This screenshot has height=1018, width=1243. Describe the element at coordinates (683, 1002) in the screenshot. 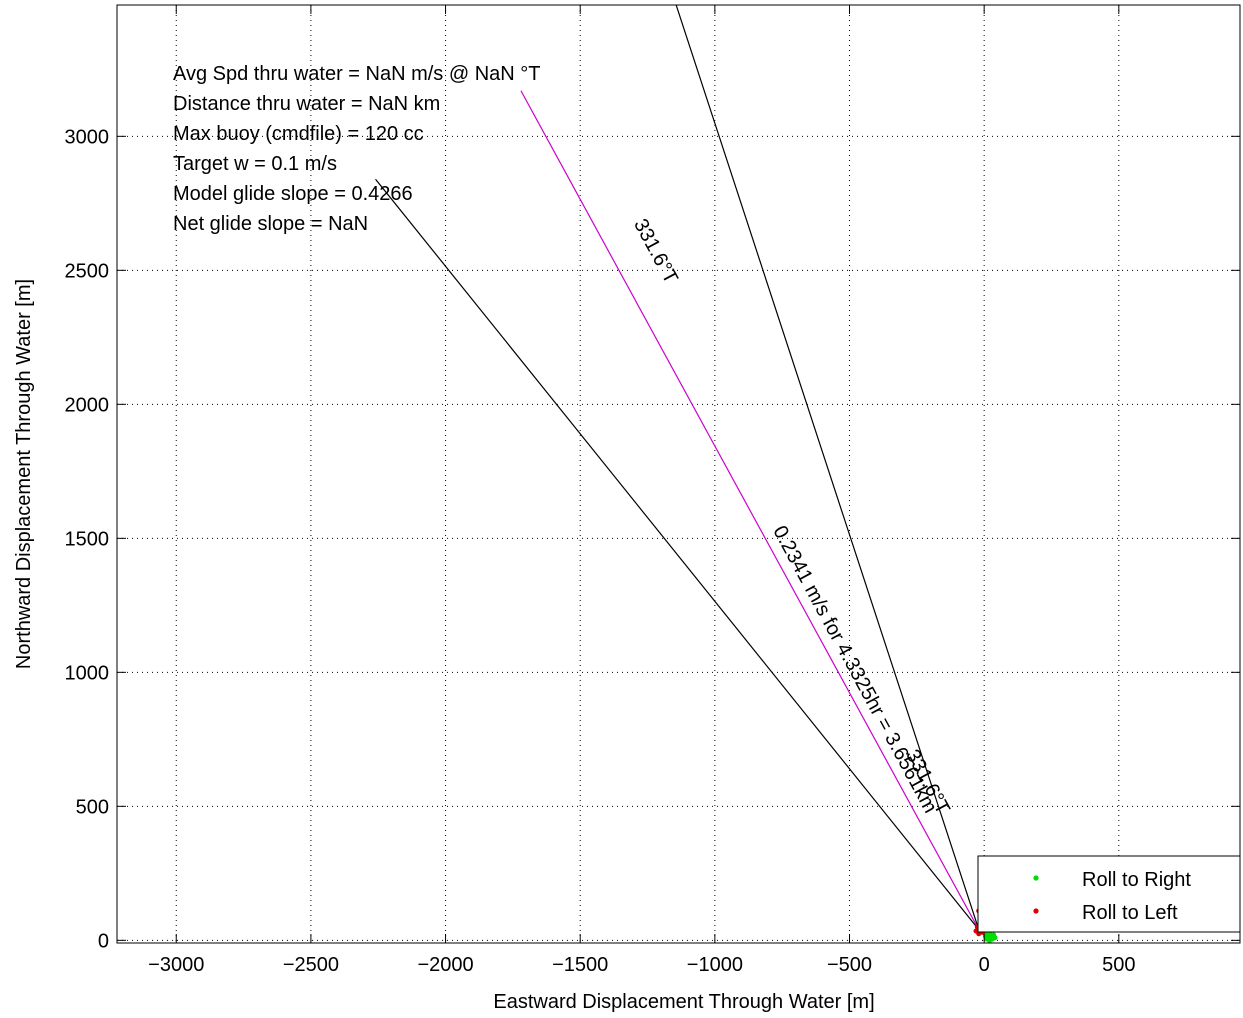

I see `x-axis-title: Eastward Displacement Through Water [m]` at that location.